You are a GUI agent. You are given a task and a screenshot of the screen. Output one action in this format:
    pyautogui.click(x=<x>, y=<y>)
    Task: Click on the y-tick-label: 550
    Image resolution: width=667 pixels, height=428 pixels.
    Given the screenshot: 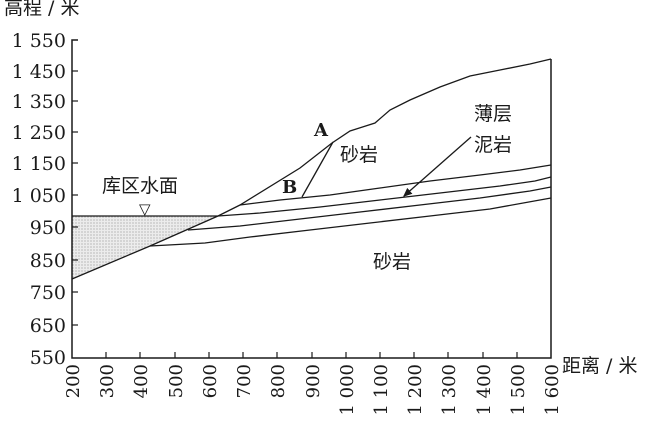 What is the action you would take?
    pyautogui.click(x=48, y=358)
    